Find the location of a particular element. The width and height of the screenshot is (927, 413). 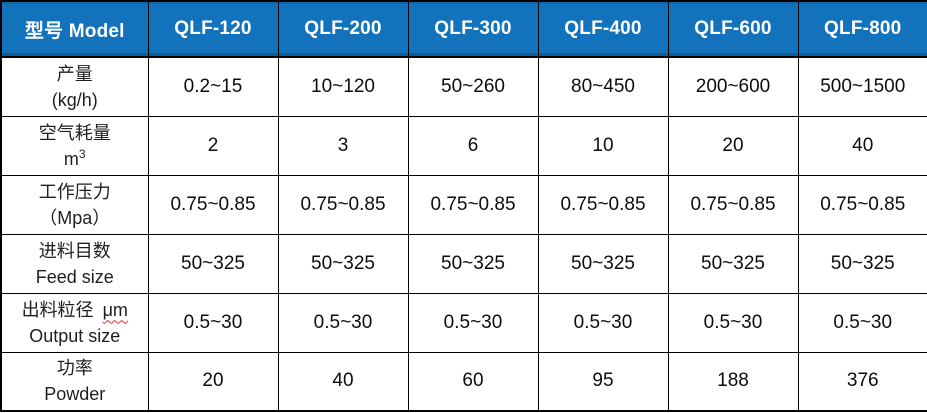

output-size-zh: 出料粒径 is located at coordinates (57, 309).